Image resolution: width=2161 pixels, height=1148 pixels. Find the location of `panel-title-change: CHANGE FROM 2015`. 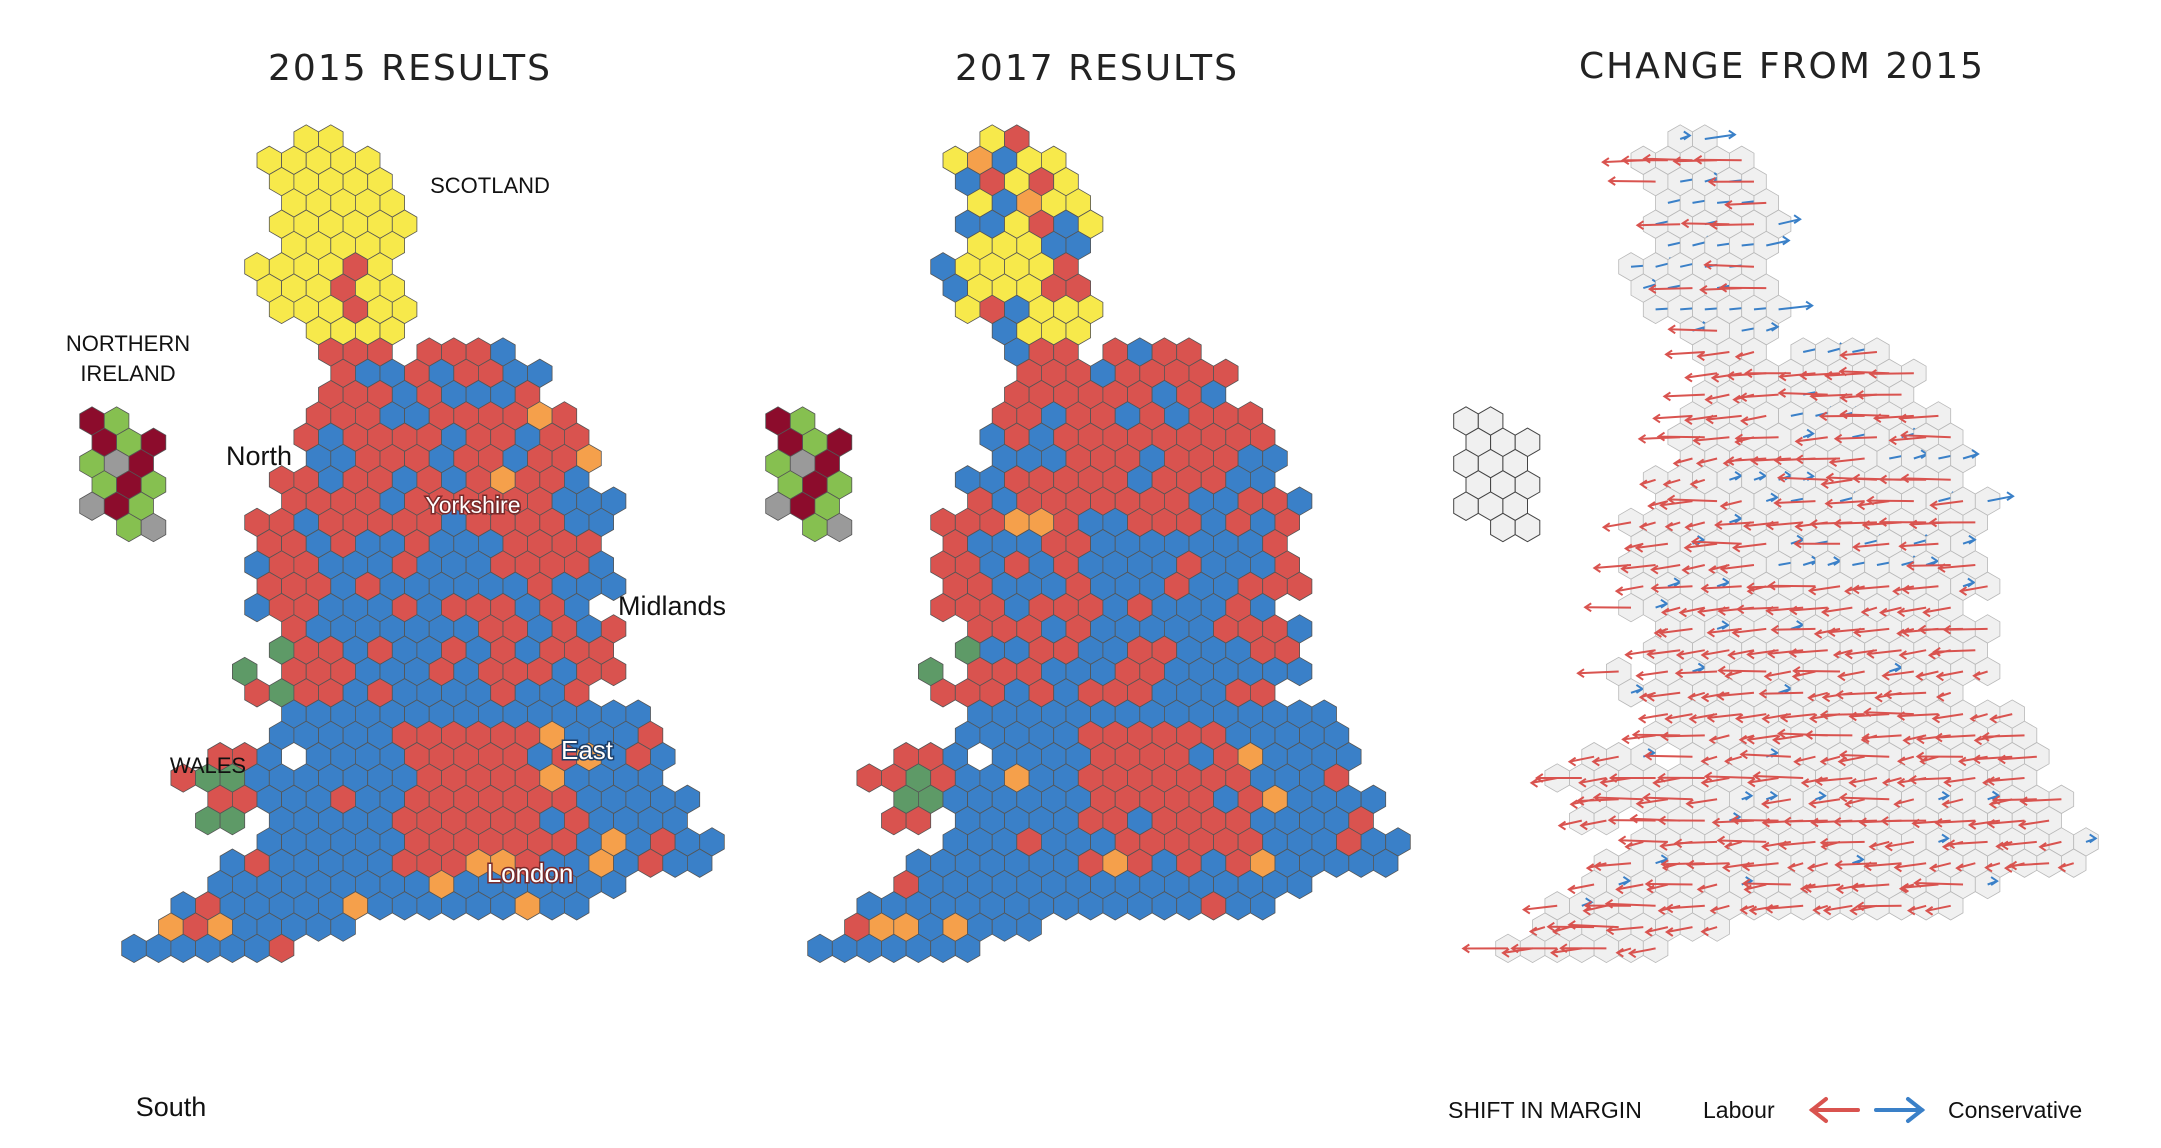

panel-title-change: CHANGE FROM 2015 is located at coordinates (1782, 66).